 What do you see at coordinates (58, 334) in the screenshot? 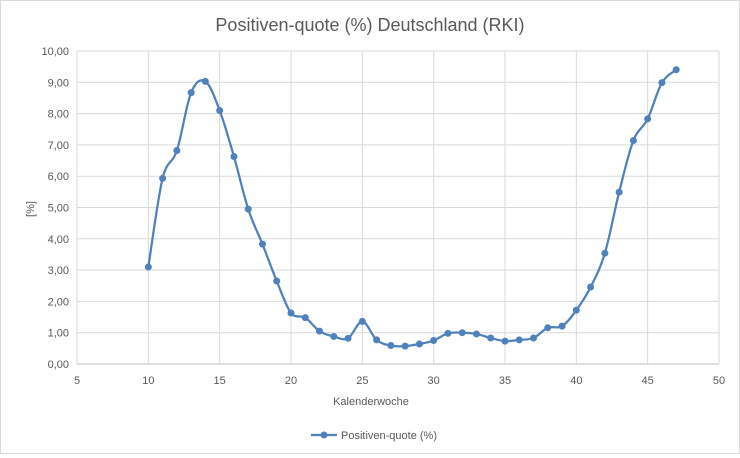
I see `y-tick-label: 1,00` at bounding box center [58, 334].